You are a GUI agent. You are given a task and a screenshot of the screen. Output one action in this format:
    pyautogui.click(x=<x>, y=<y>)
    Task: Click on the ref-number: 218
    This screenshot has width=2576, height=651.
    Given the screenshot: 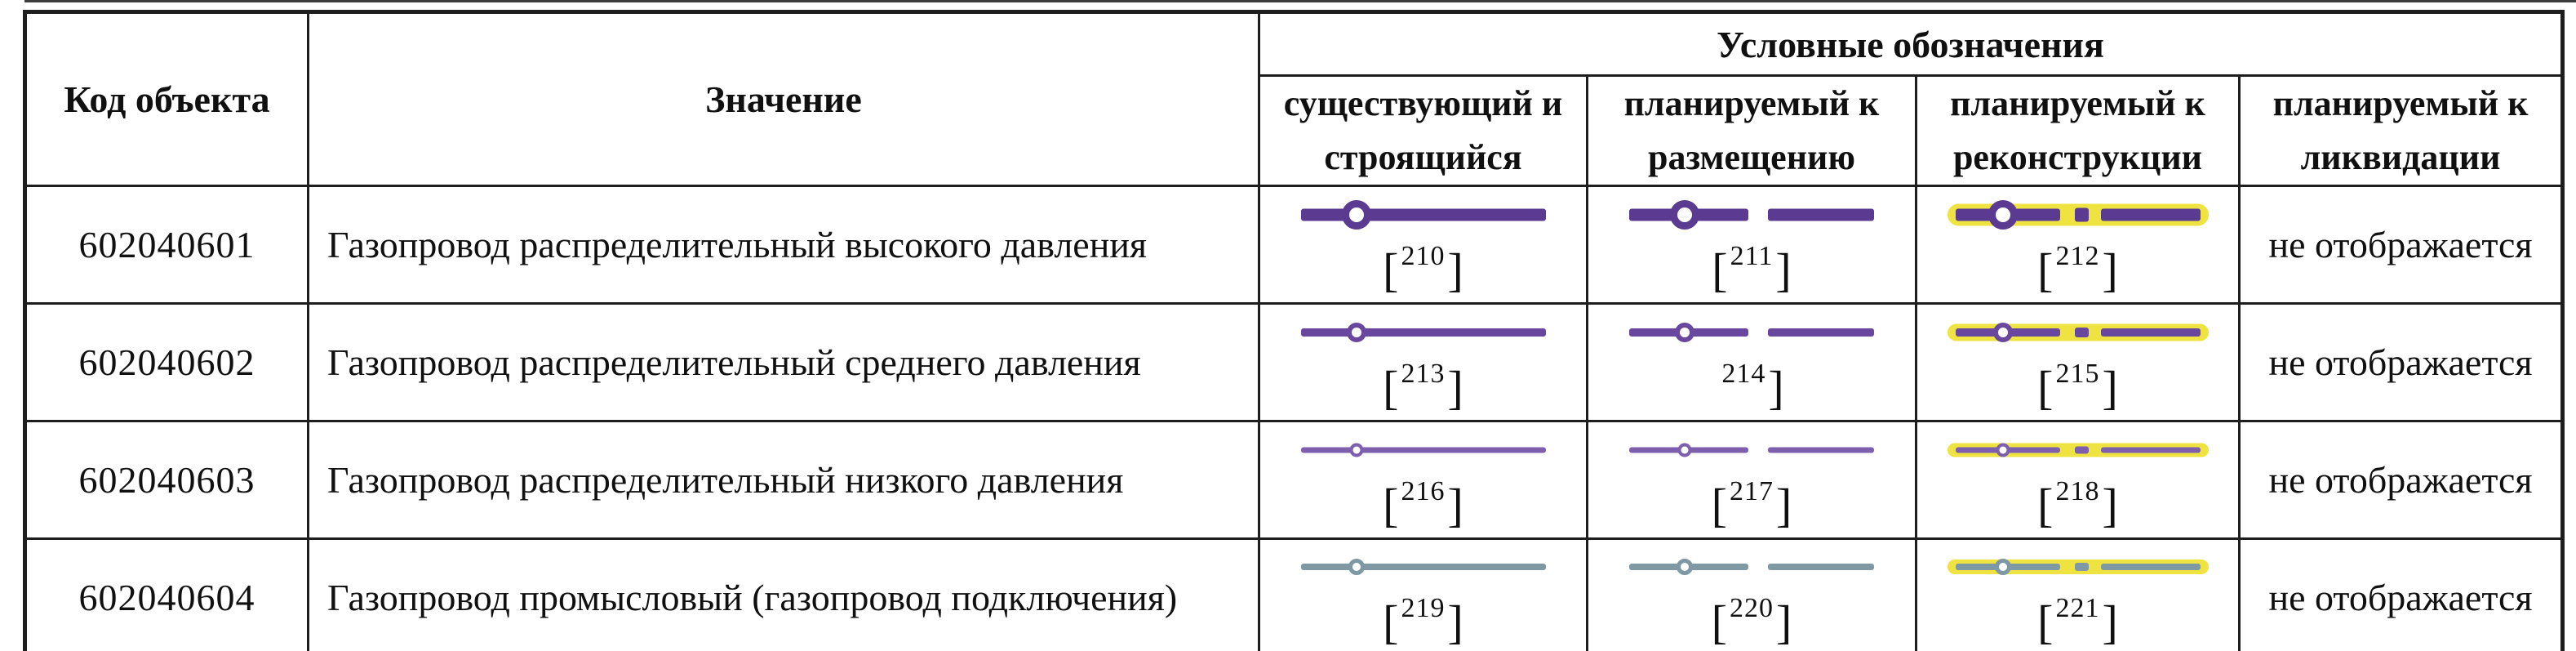 What is the action you would take?
    pyautogui.click(x=2077, y=490)
    